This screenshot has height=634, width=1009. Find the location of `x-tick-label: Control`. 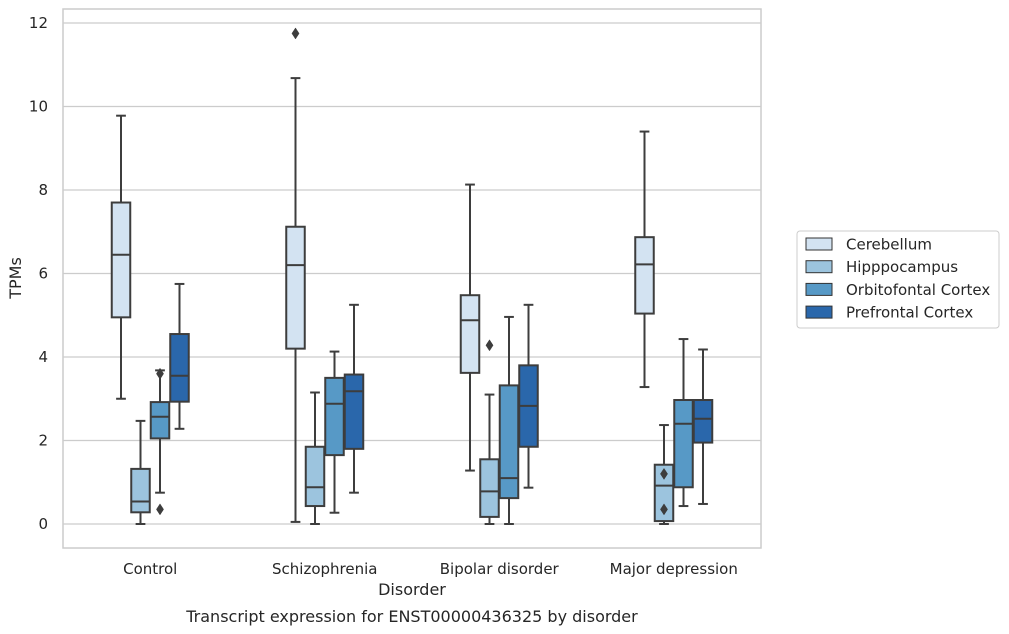

x-tick-label: Control is located at coordinates (150, 569).